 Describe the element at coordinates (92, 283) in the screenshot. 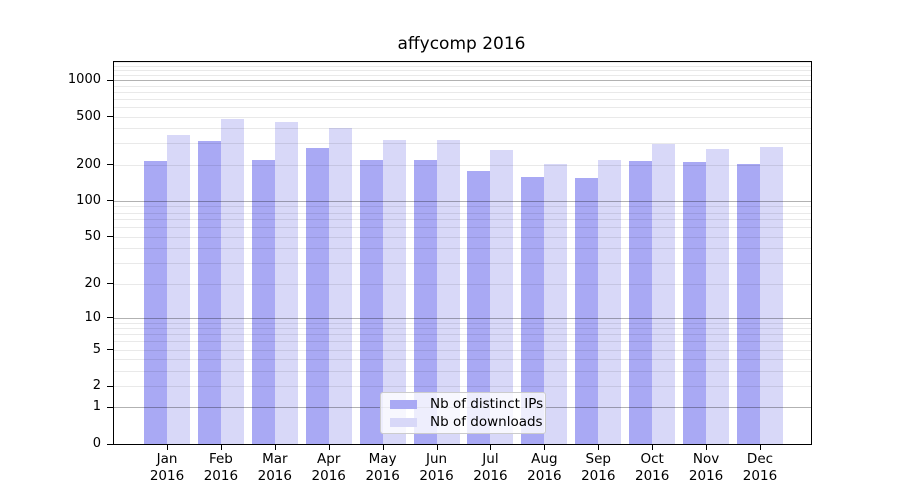

I see `y-tick-label-20: 20` at that location.